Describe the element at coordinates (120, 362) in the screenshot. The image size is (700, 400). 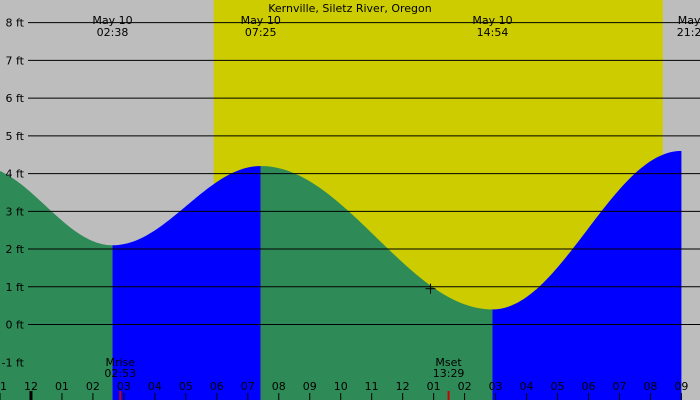
I see `moon-event-label: Mrise` at that location.